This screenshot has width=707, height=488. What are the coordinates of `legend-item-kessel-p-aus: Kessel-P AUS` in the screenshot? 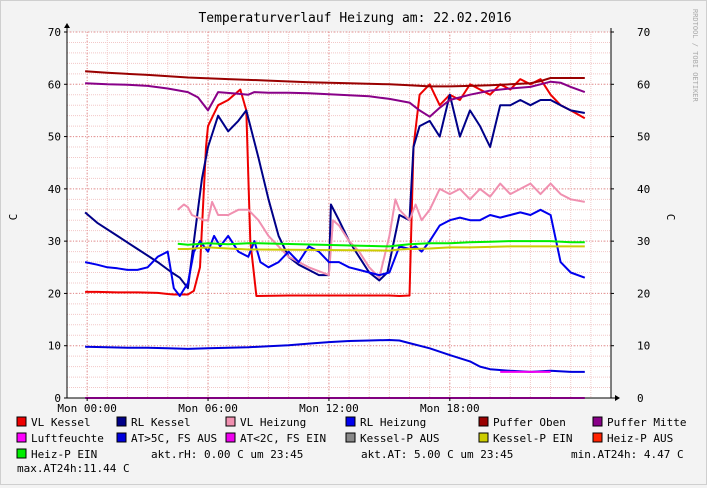 It's located at (392, 438).